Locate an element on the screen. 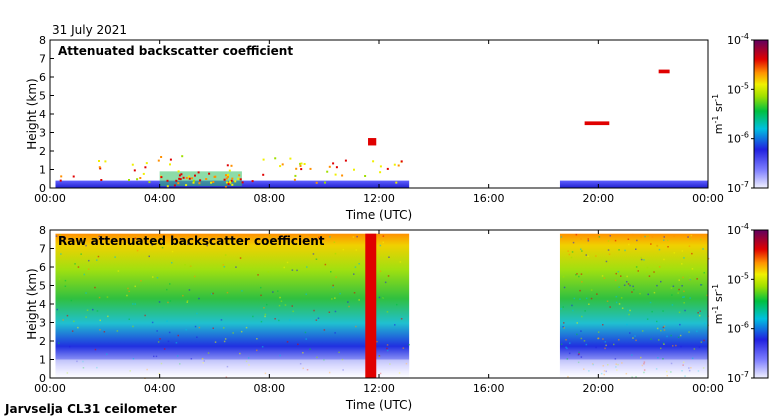  x-tick-label: 04:00 is located at coordinates (160, 388).